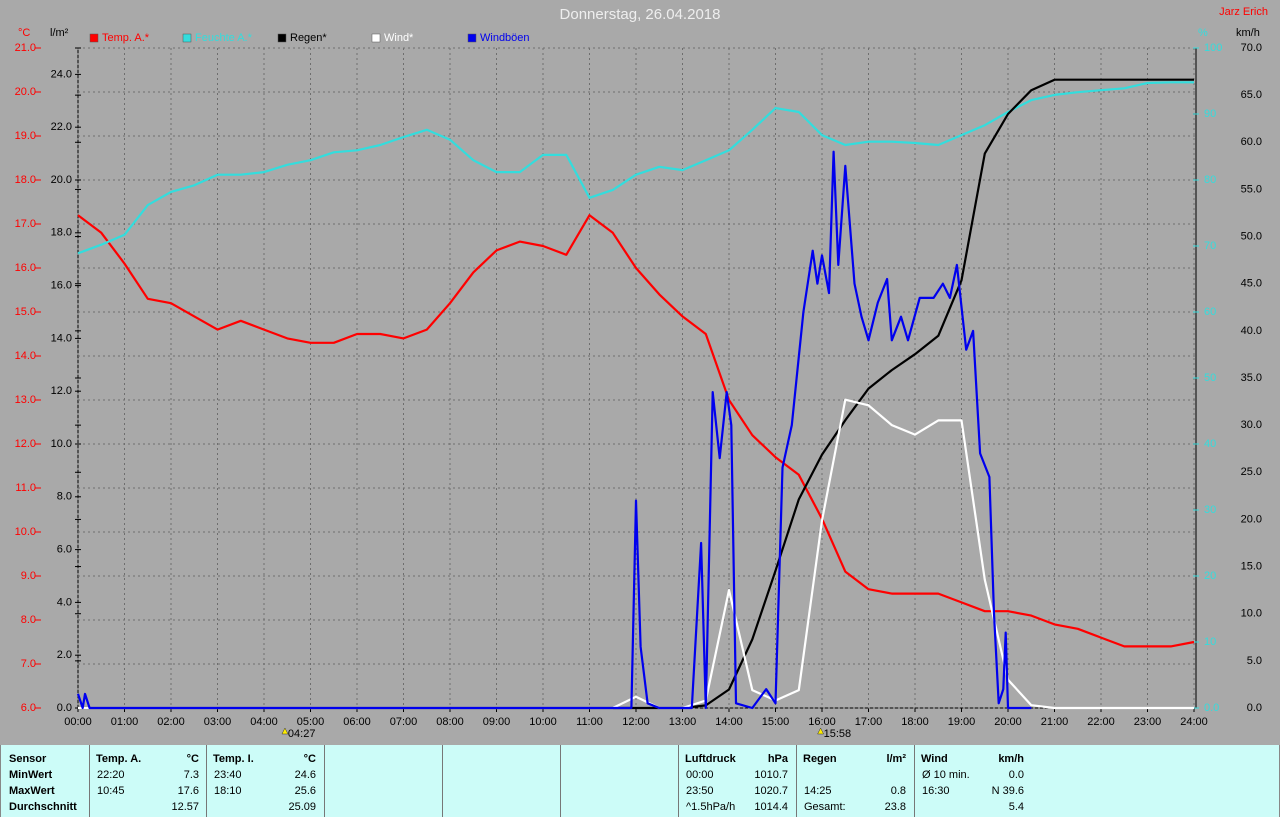 The image size is (1280, 817). What do you see at coordinates (1251, 284) in the screenshot?
I see `y-tick-label: 45.0` at bounding box center [1251, 284].